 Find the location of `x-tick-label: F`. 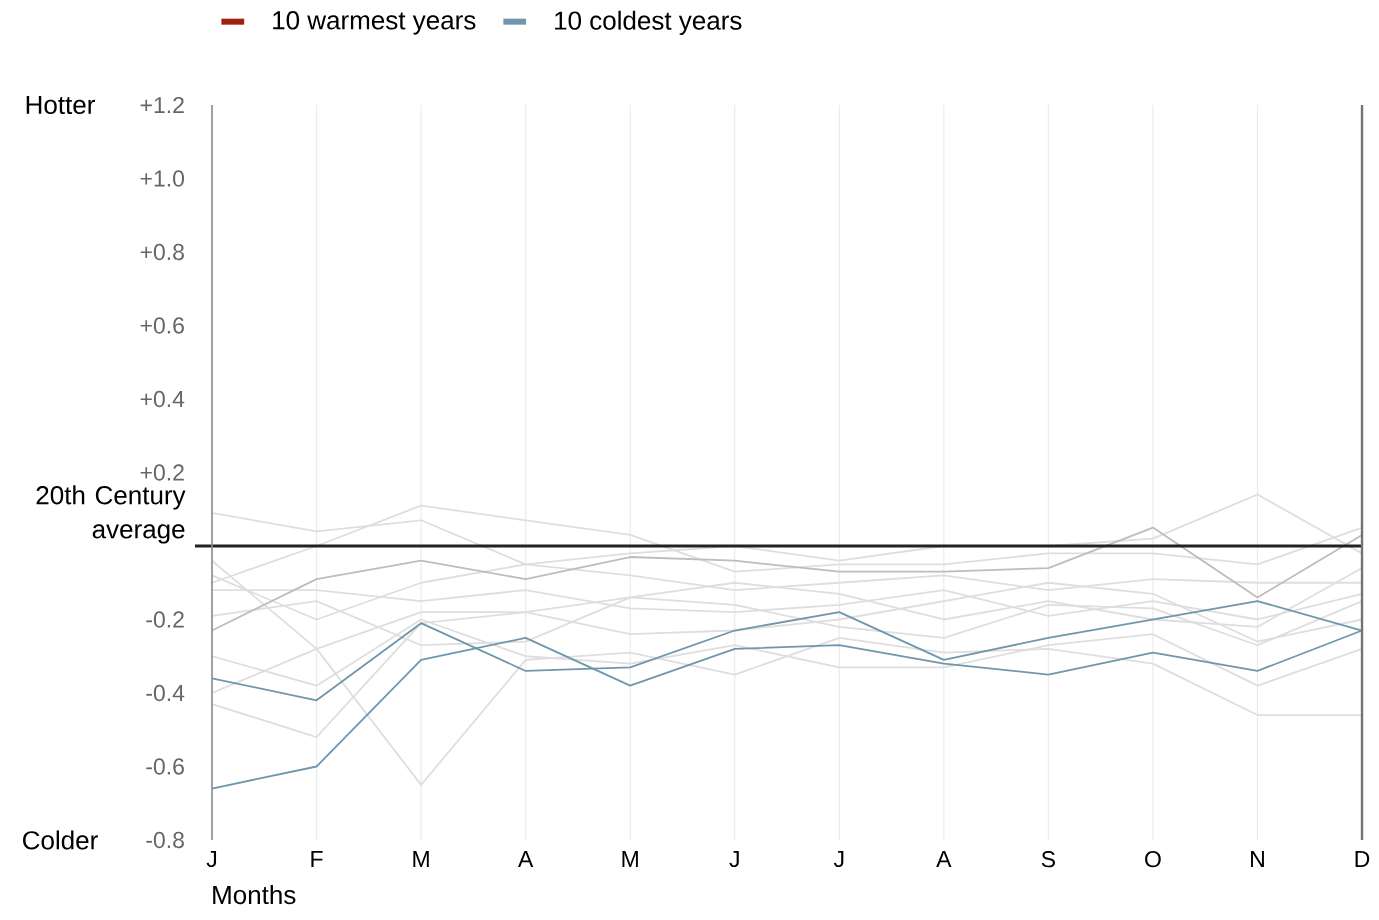

x-tick-label: F is located at coordinates (317, 859).